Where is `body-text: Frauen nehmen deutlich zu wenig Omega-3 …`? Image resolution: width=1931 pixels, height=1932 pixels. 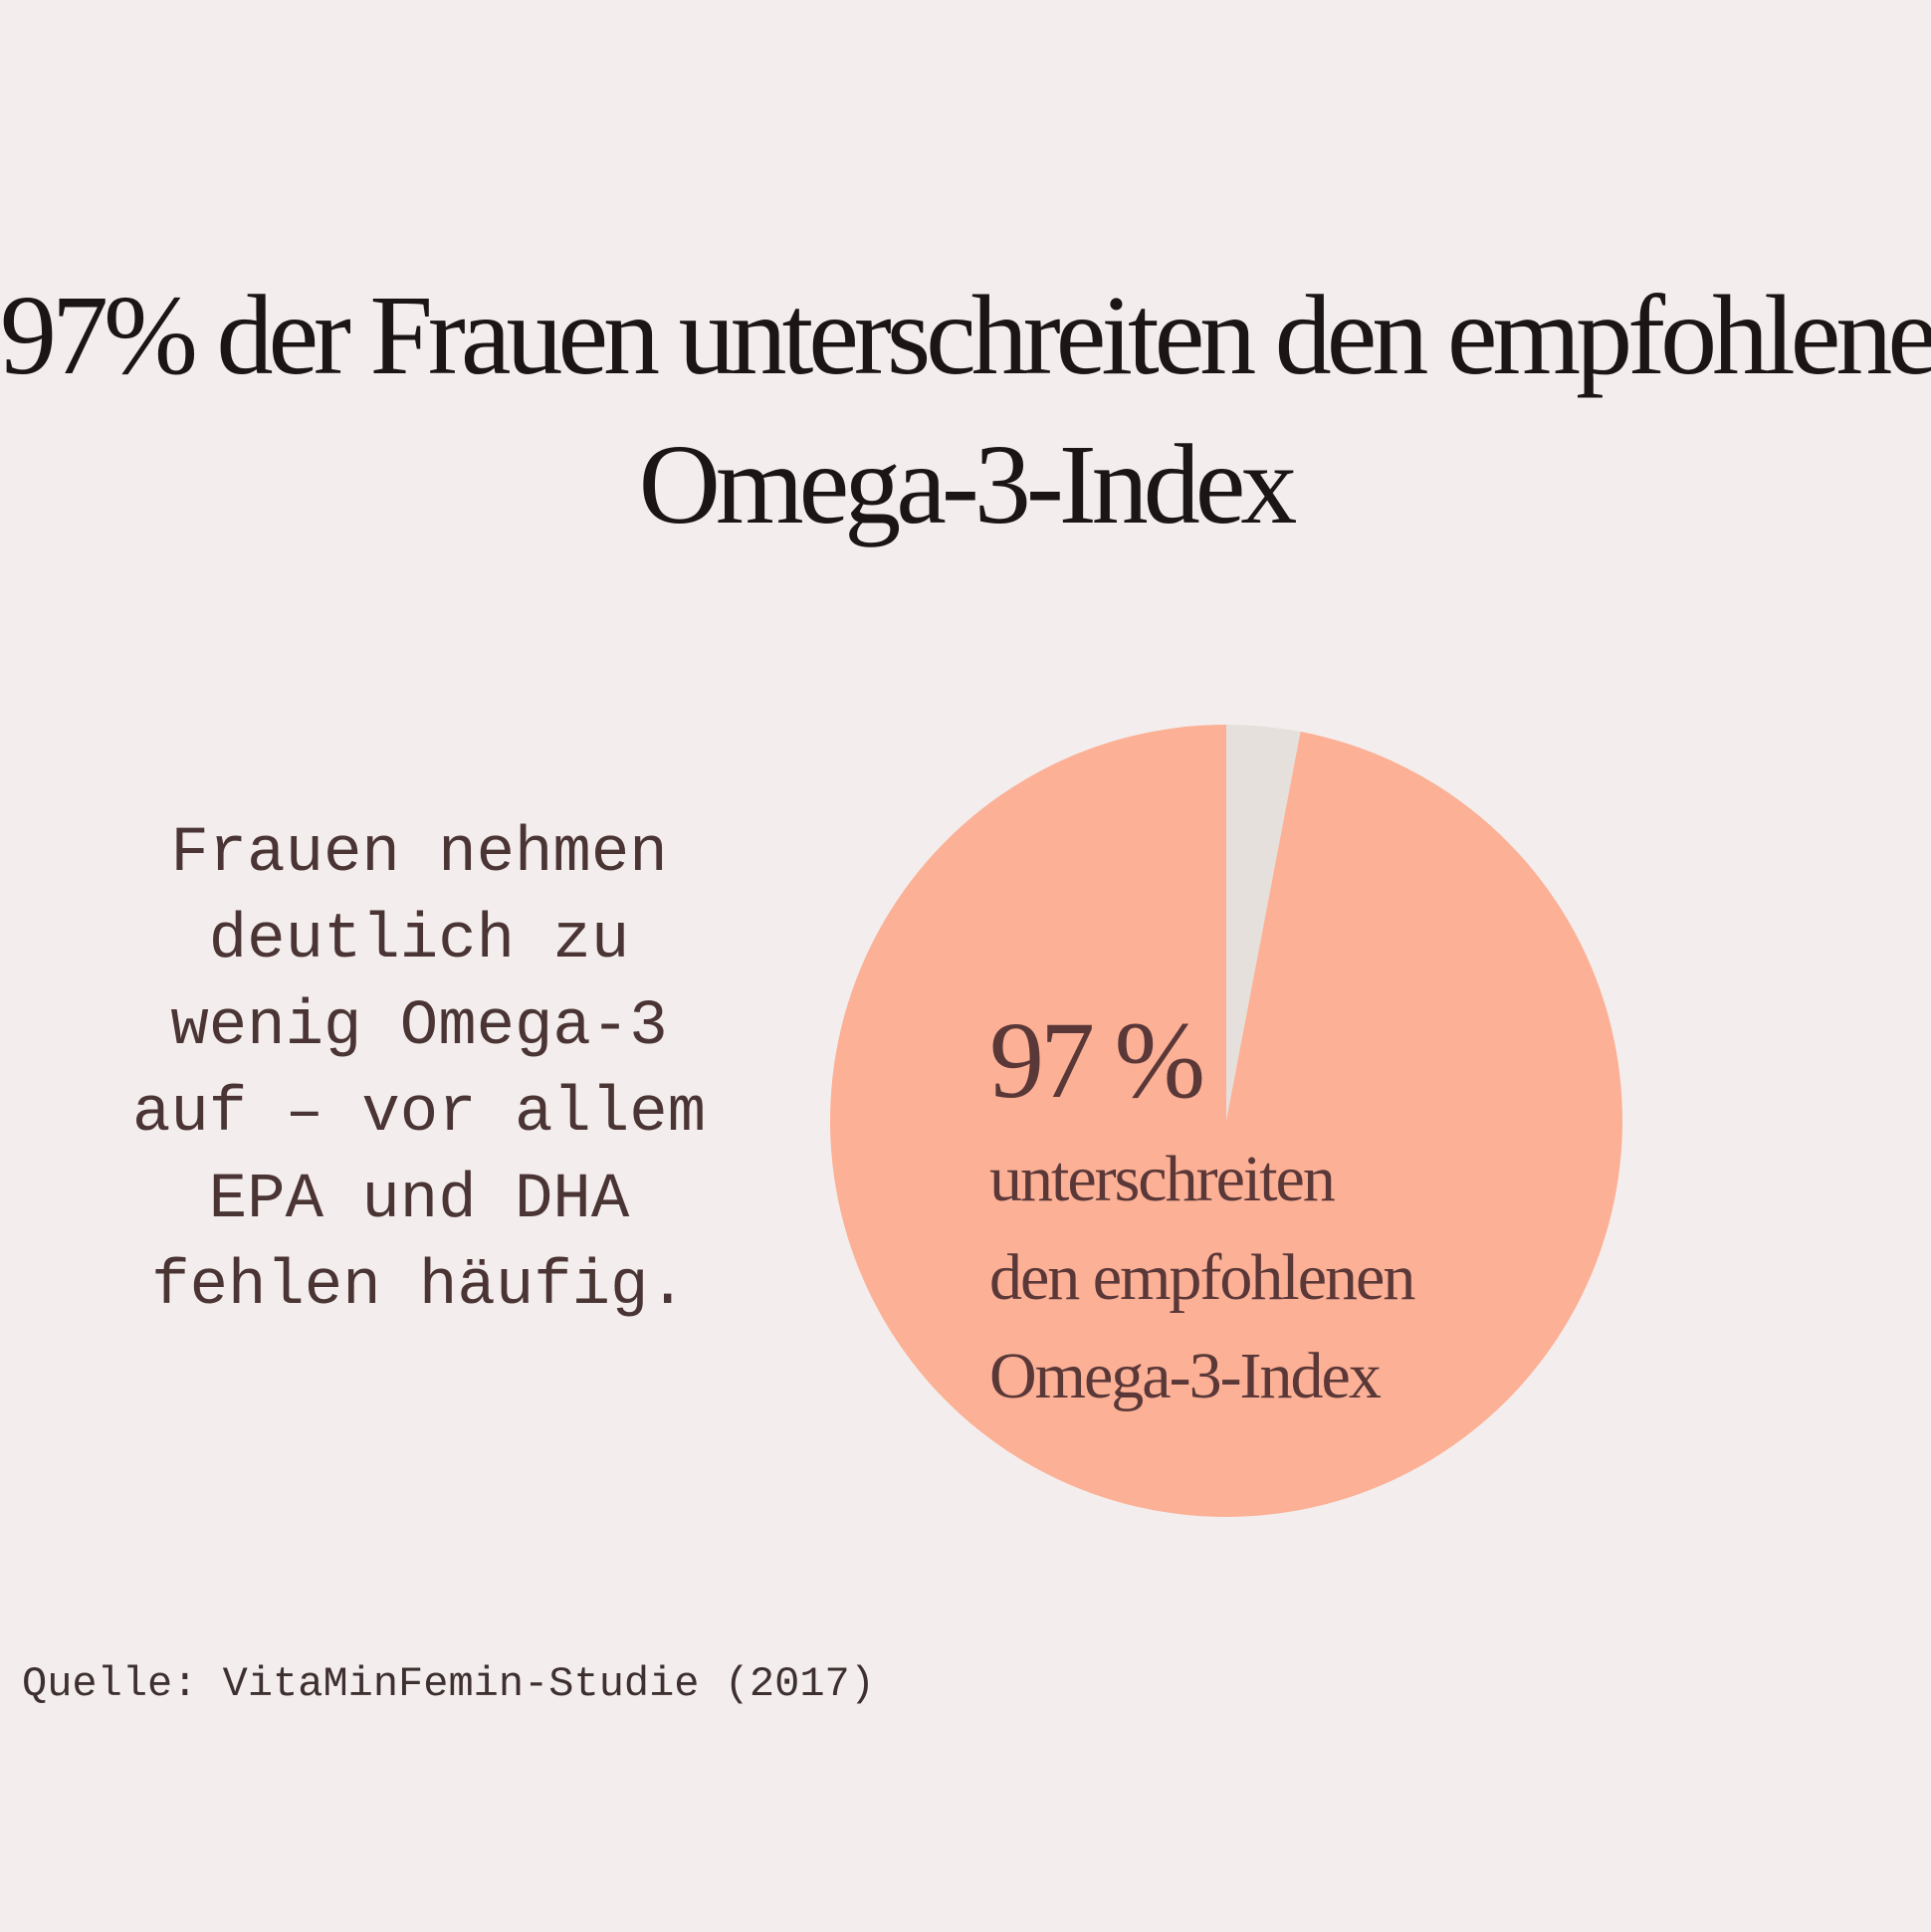
body-text: Frauen nehmen deutlich zu wenig Omega-3 … is located at coordinates (419, 1071).